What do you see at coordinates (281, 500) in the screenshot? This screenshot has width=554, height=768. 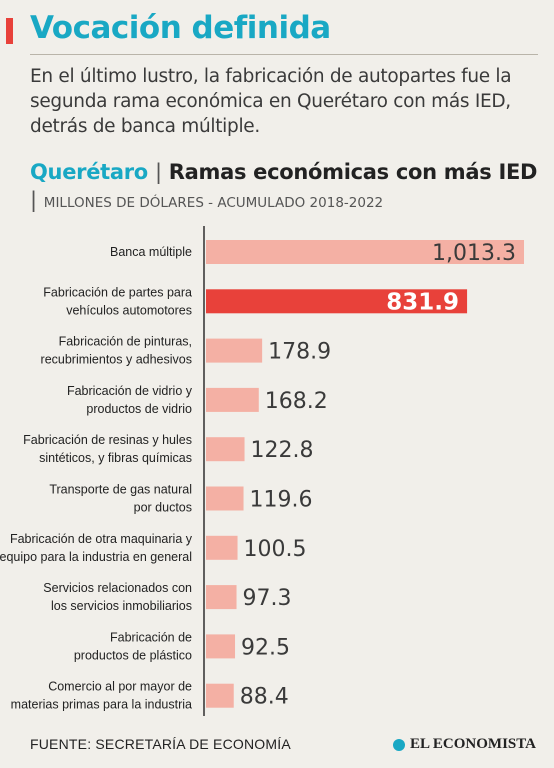 I see `data-label: 119.6` at bounding box center [281, 500].